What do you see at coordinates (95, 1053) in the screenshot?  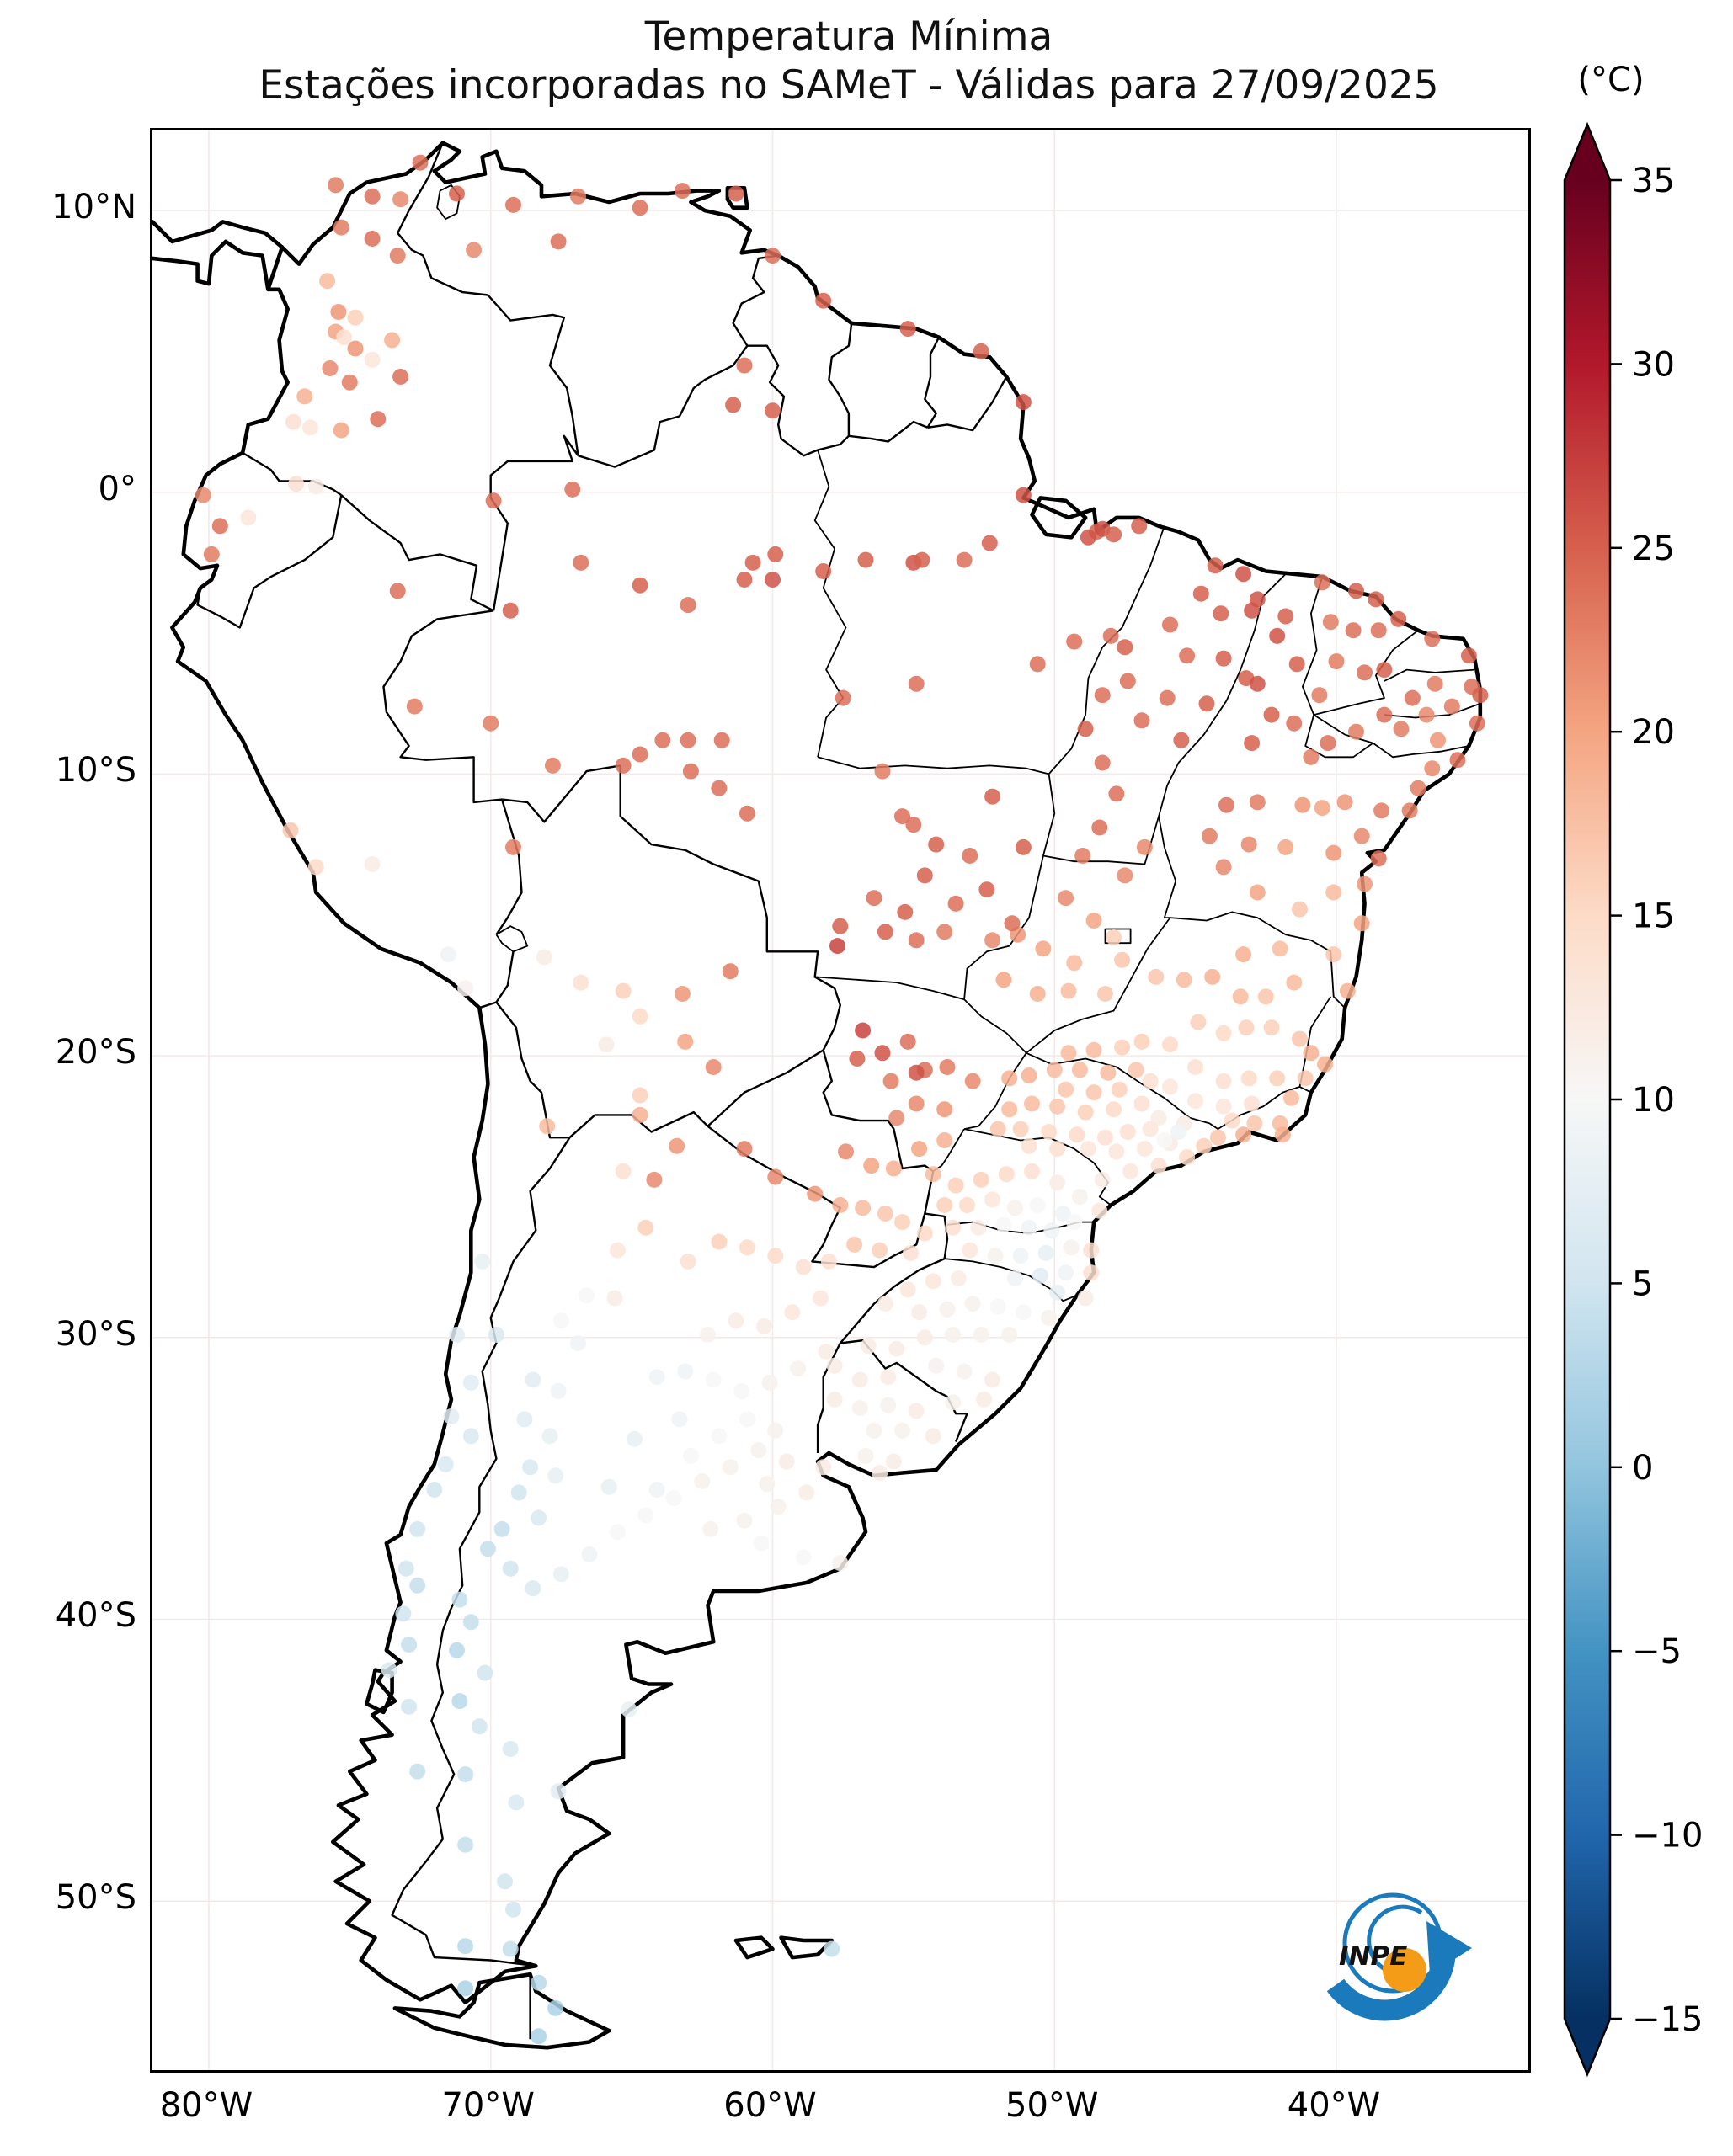 I see `lat-tick-label: 20°S` at bounding box center [95, 1053].